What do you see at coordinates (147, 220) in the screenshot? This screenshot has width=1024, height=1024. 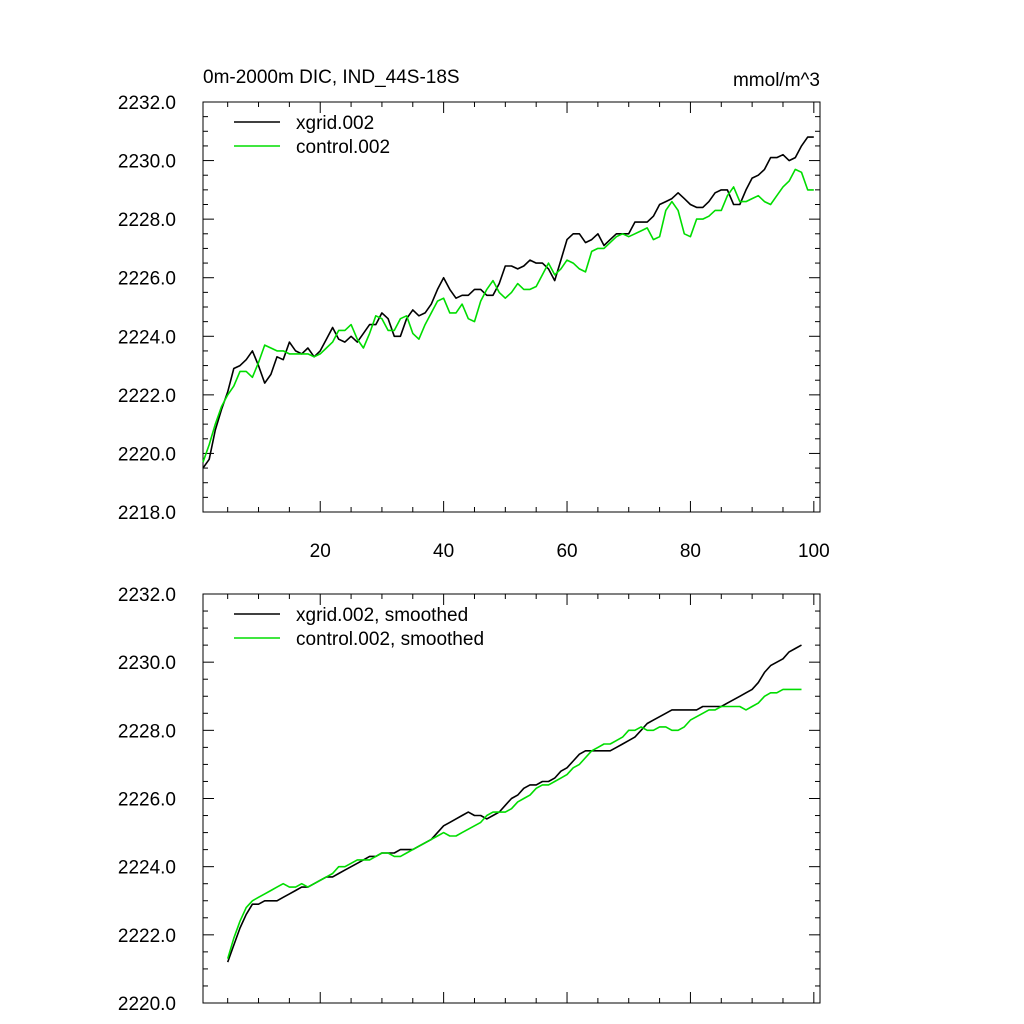 I see `top-y-tick-label: 2228.0` at bounding box center [147, 220].